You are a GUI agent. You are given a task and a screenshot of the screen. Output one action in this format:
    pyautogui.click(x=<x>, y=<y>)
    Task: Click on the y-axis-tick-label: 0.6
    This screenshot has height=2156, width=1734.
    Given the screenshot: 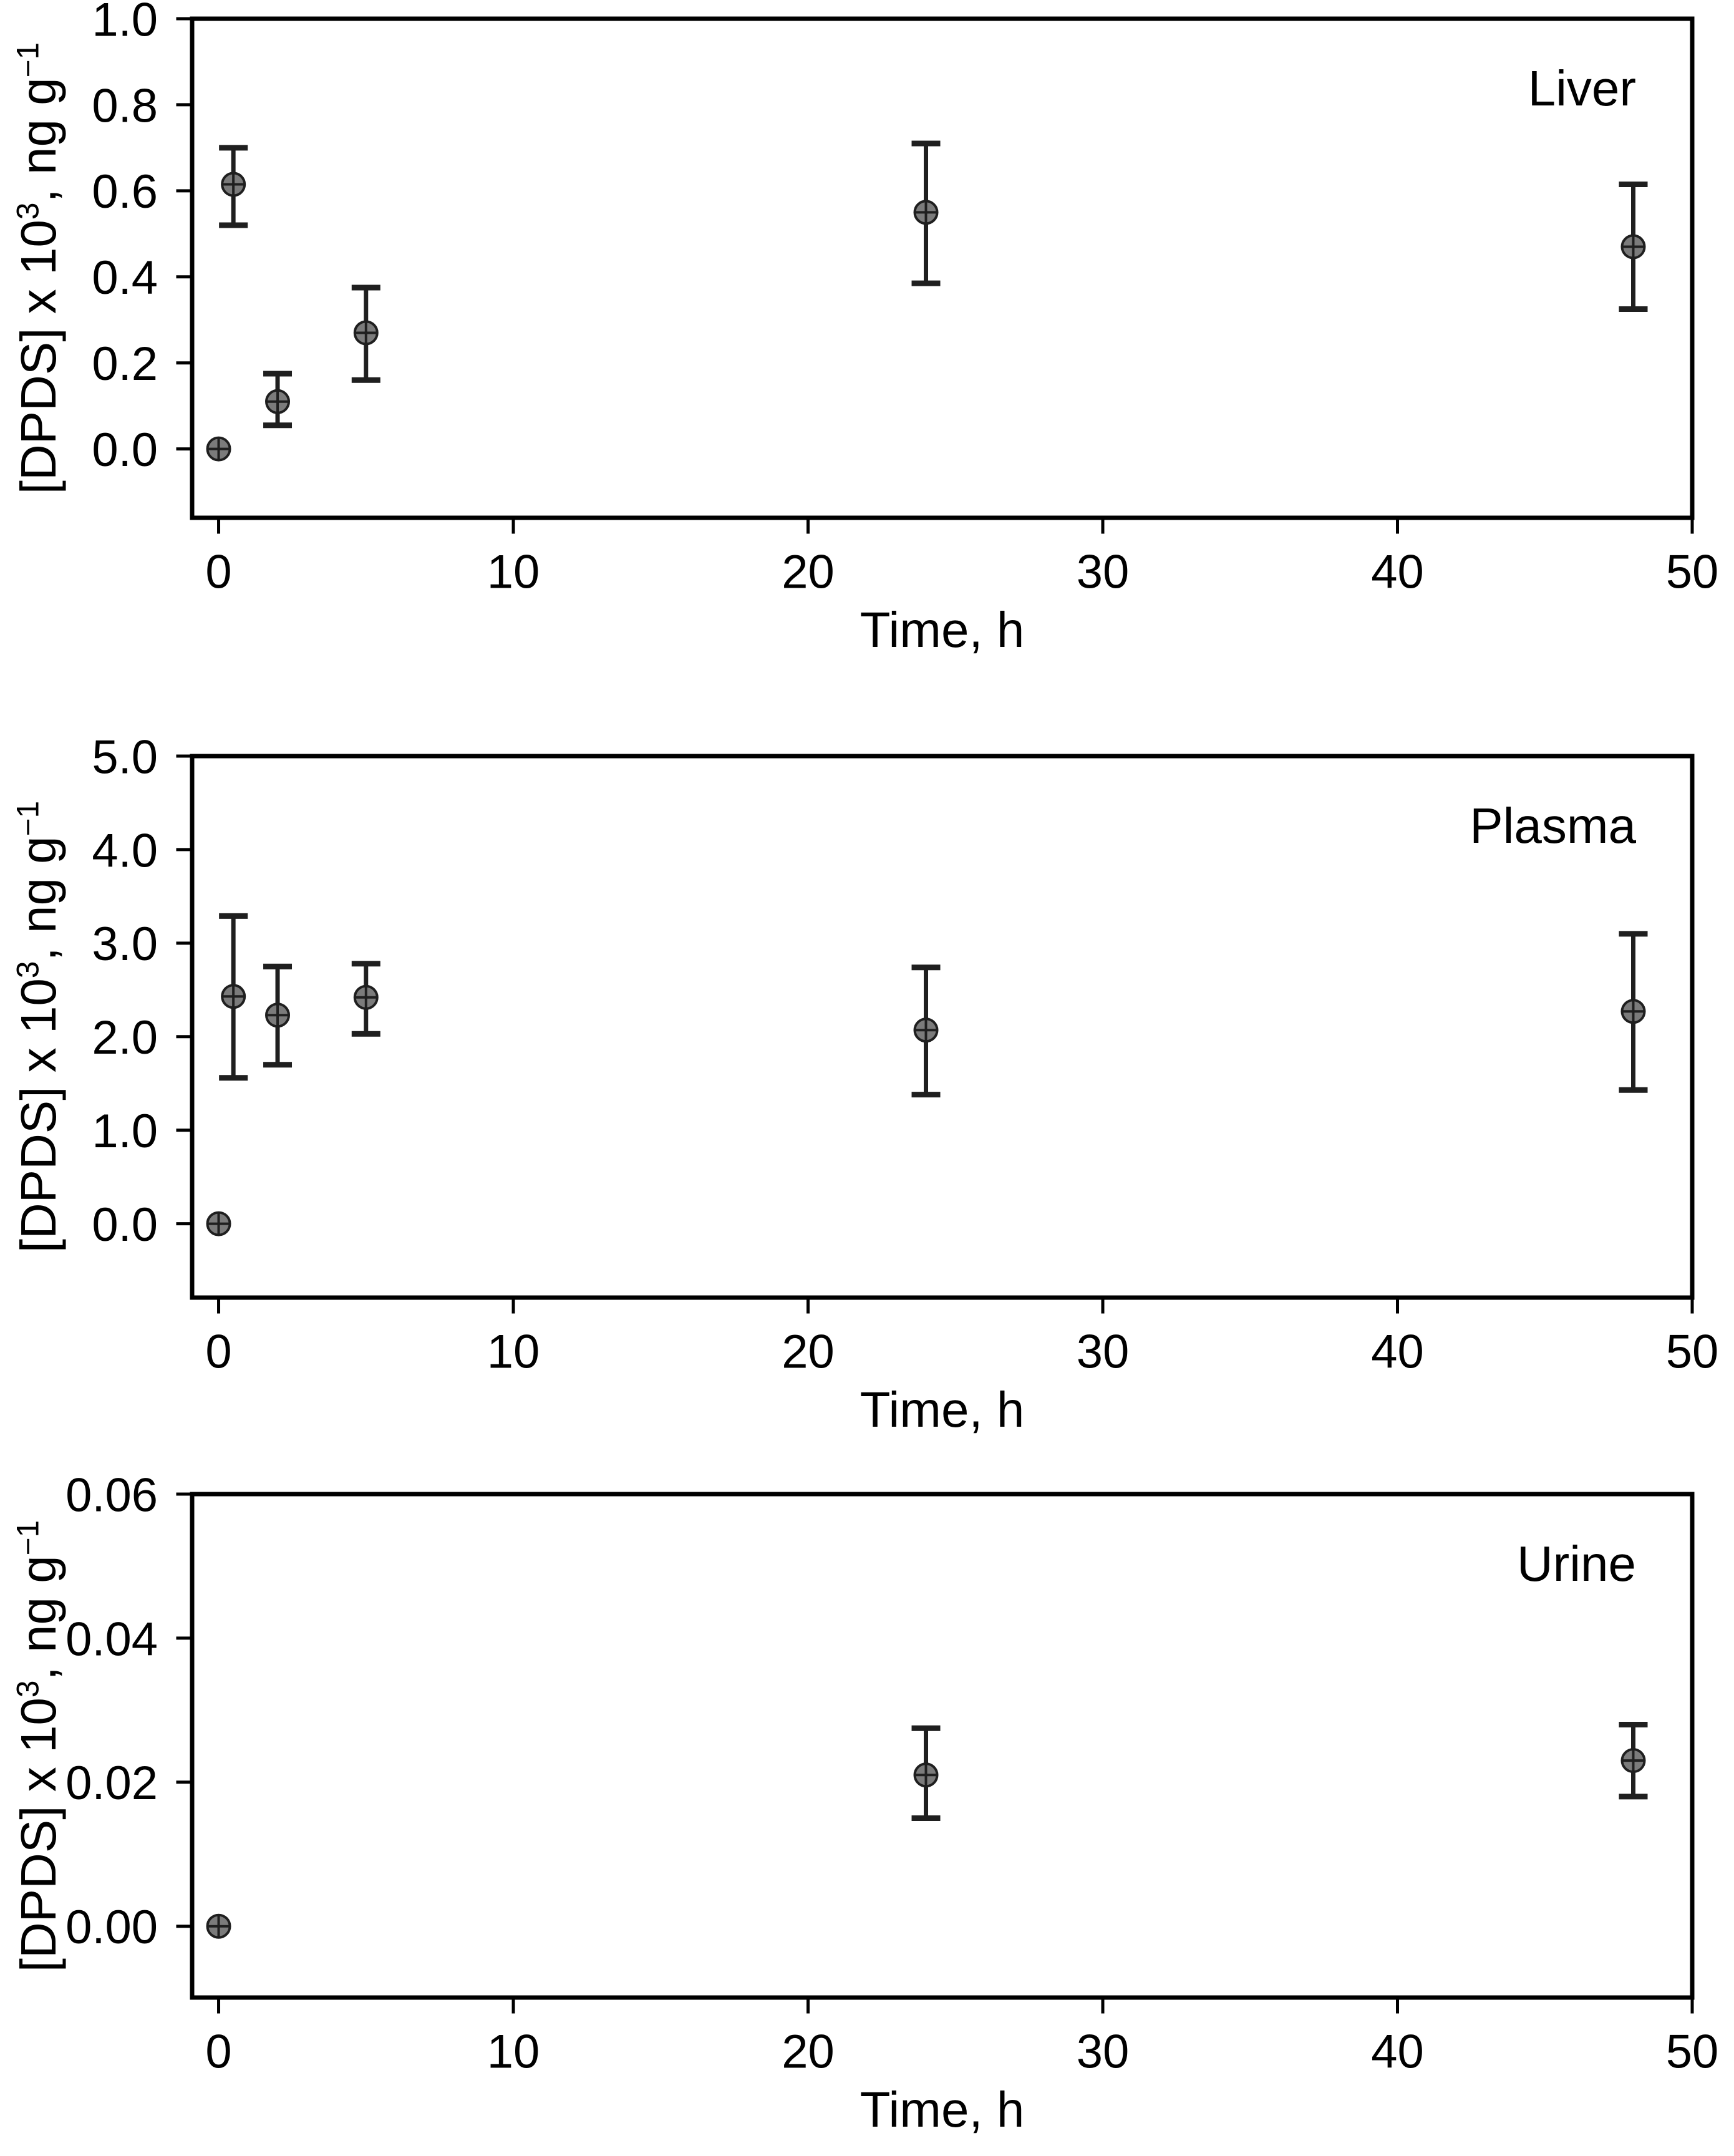 What is the action you would take?
    pyautogui.click(x=125, y=191)
    